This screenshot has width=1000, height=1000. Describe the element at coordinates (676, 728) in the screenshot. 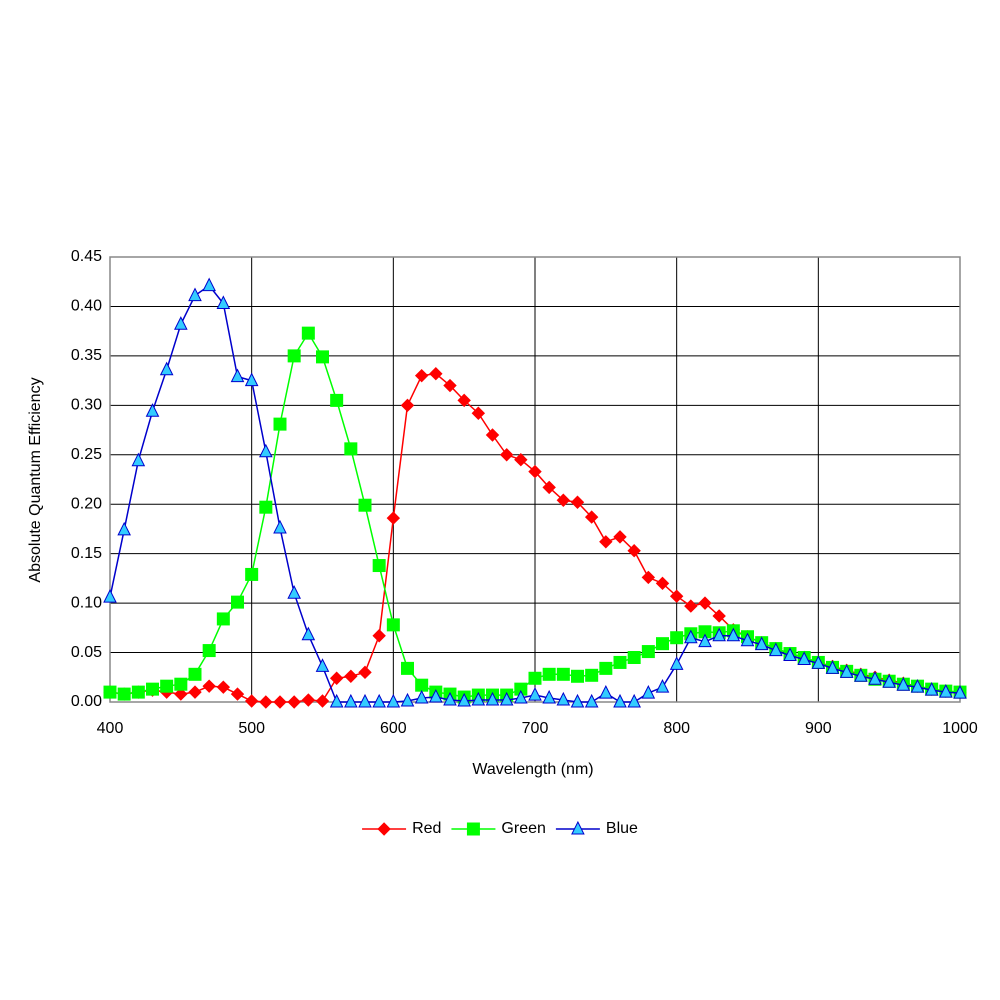

I see `x-tick-label: 800` at that location.